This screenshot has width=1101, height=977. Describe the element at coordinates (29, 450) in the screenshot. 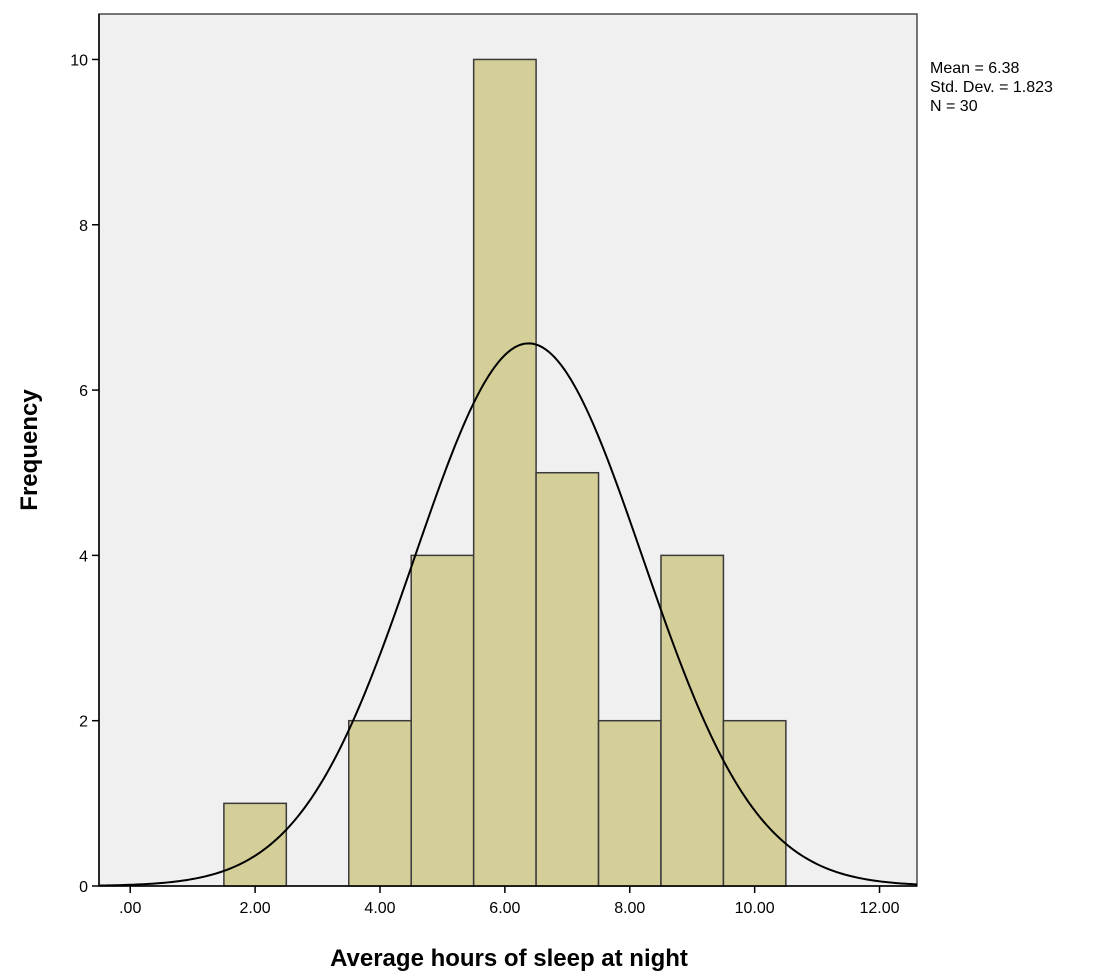

I see `y-axis-title: Frequency` at that location.